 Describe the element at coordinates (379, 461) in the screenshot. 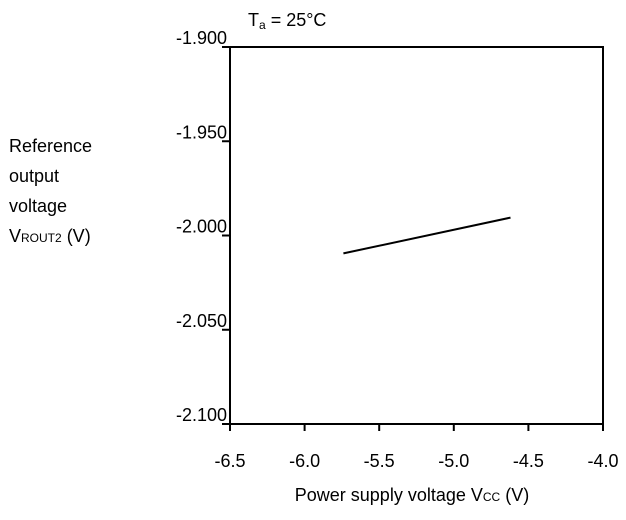

I see `x-tick-label: -5.5` at that location.